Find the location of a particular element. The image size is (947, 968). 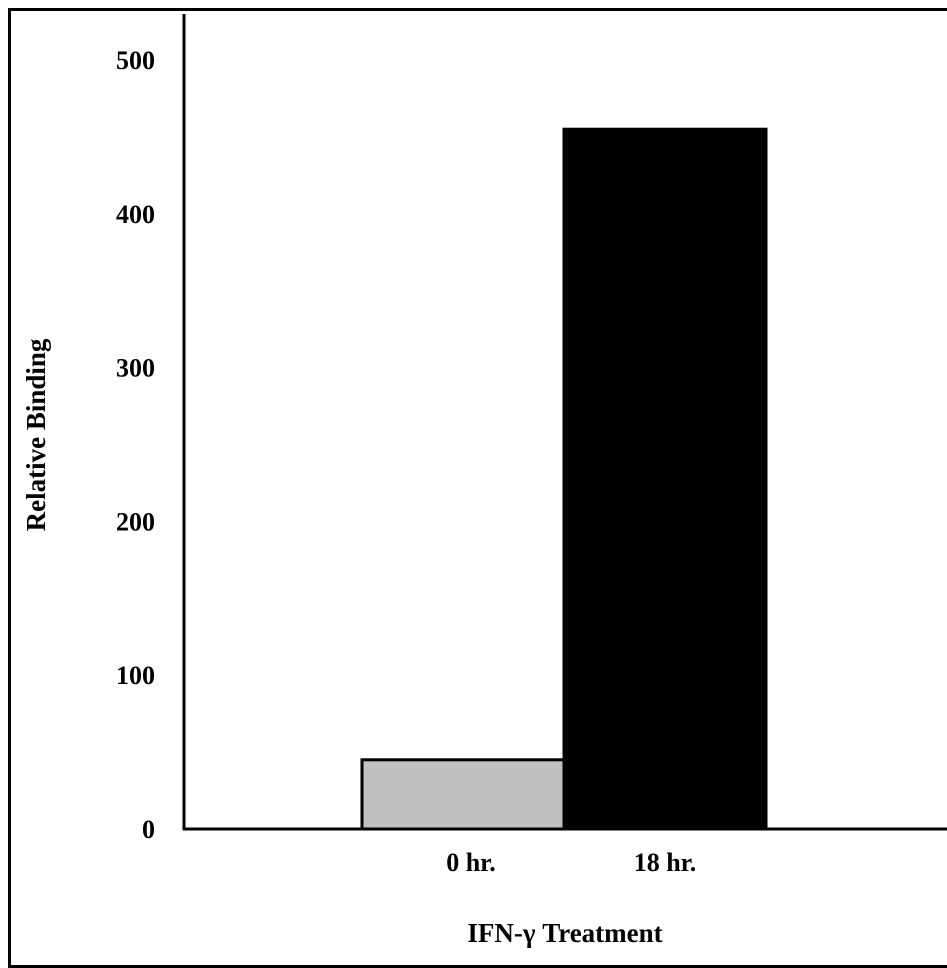

y-tick-label: 400 is located at coordinates (135, 214).